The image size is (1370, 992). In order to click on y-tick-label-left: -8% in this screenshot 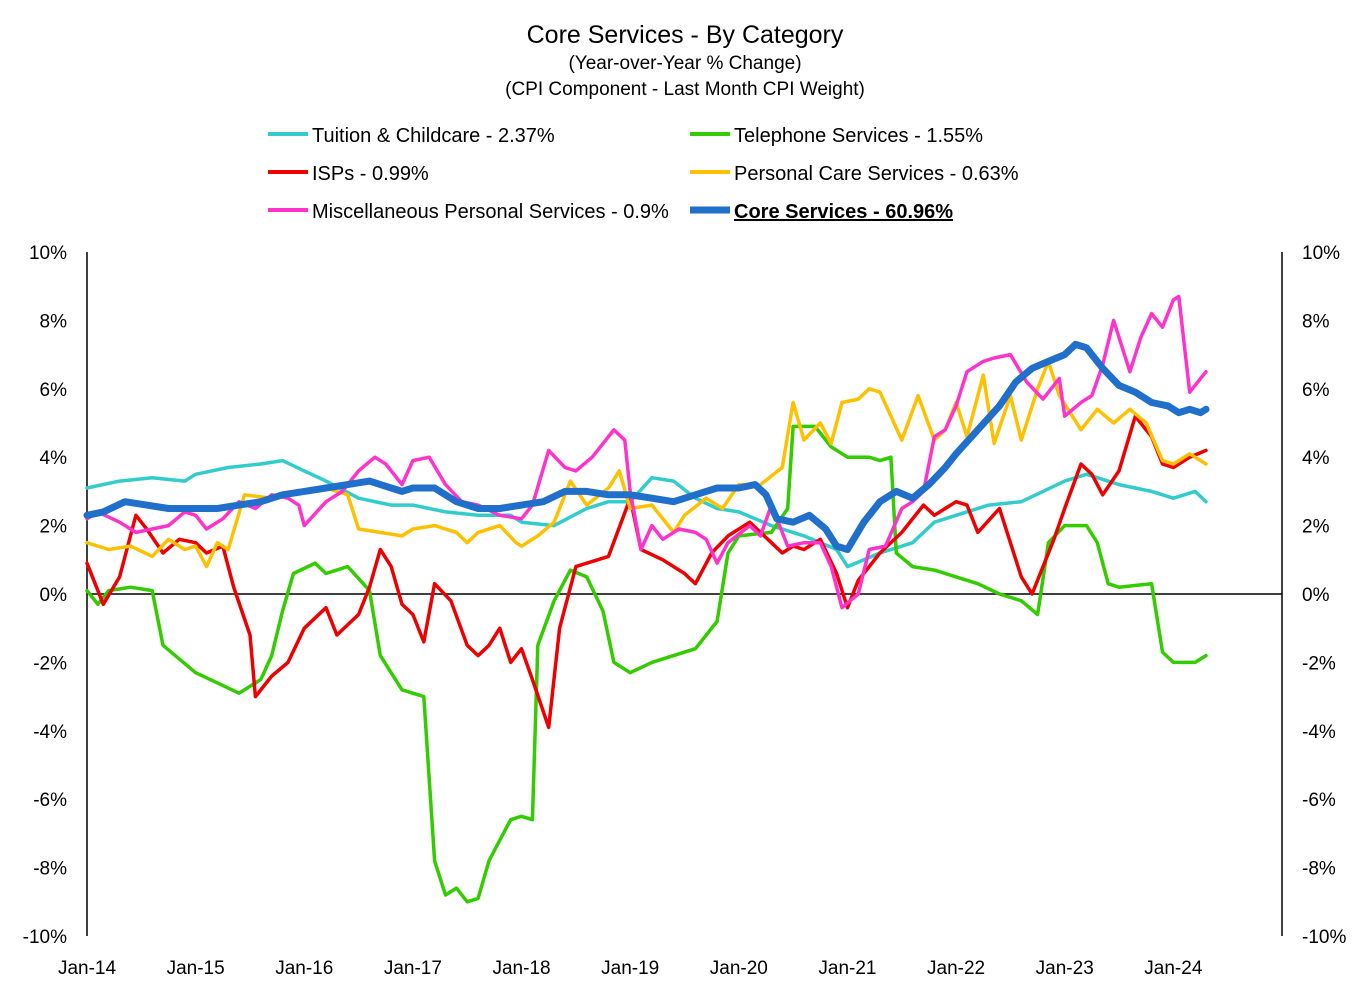, I will do `click(50, 869)`.